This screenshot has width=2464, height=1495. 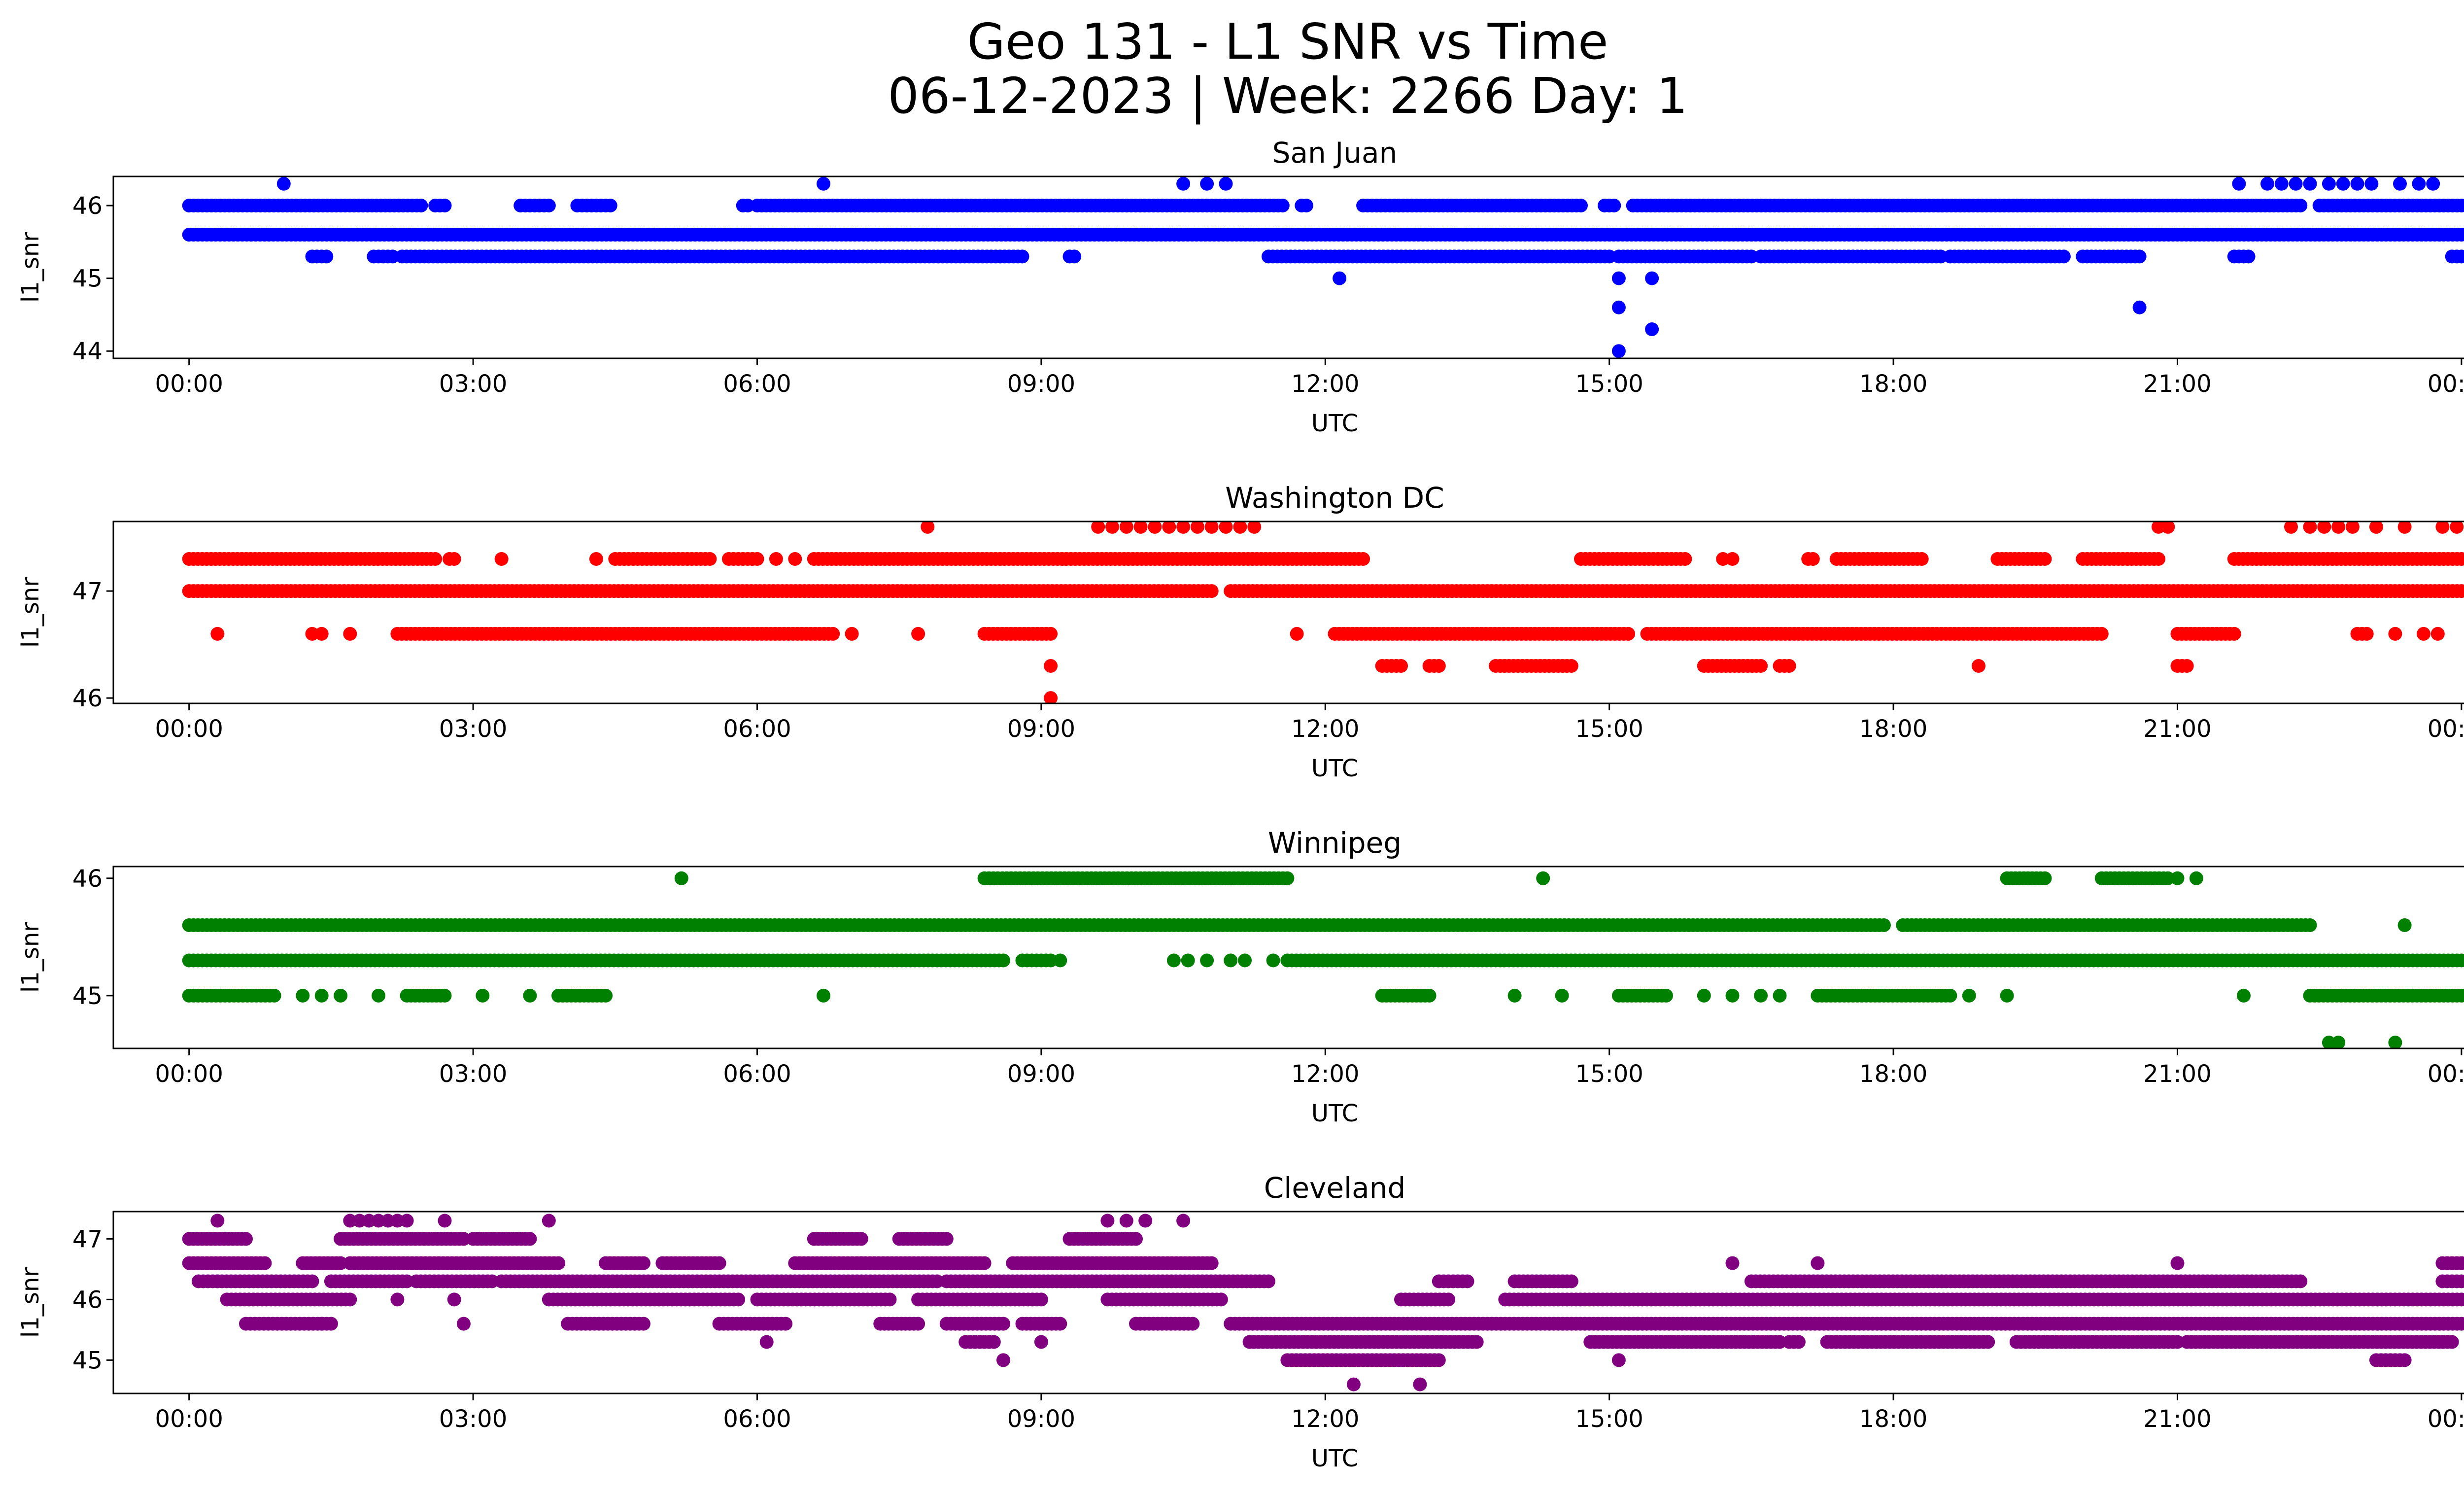 I want to click on subplot-title: Winnipeg, so click(x=1335, y=843).